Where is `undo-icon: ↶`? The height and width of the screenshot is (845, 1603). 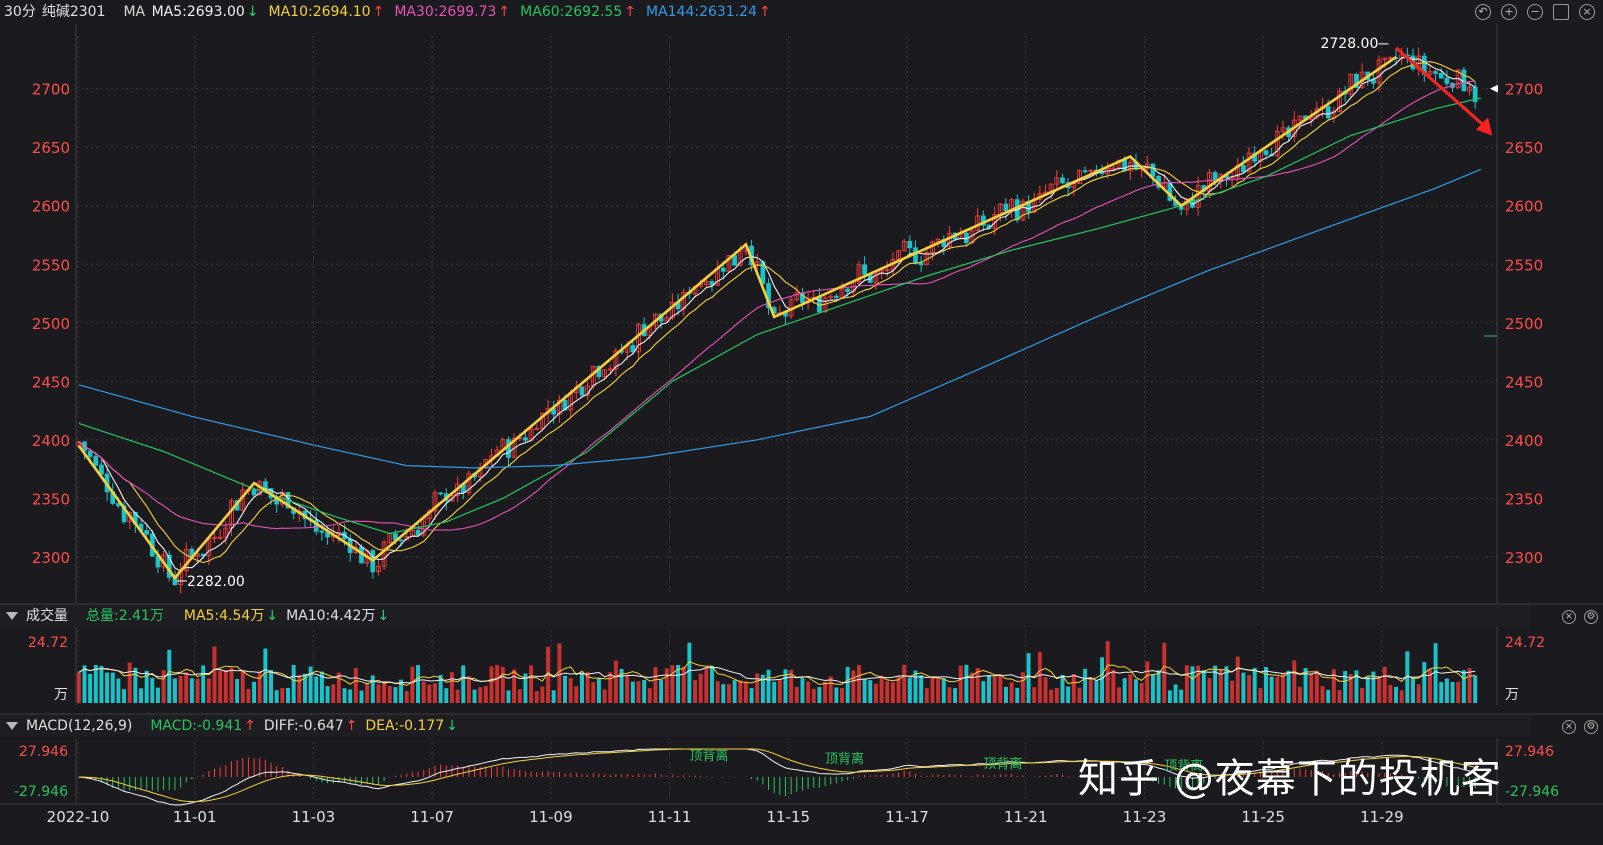
undo-icon: ↶ is located at coordinates (1483, 12).